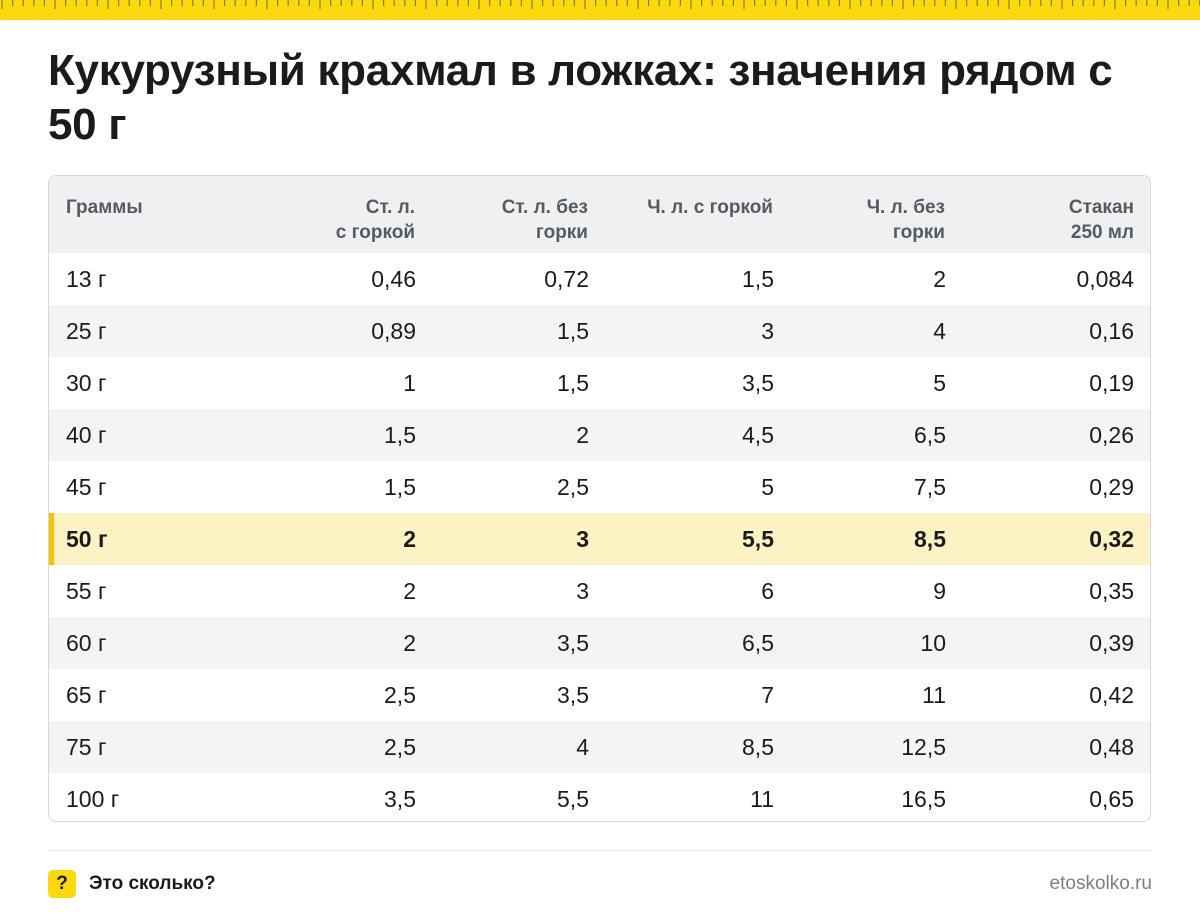  I want to click on cell-grams: 50 г, so click(131, 539).